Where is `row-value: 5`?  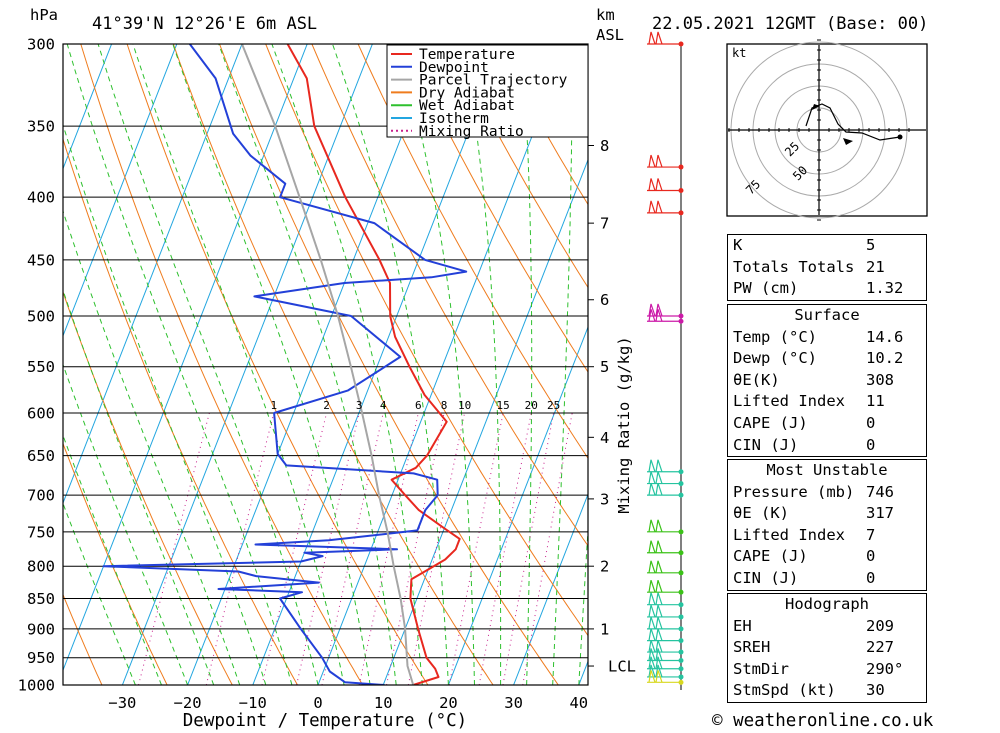
row-value: 5 is located at coordinates (871, 245).